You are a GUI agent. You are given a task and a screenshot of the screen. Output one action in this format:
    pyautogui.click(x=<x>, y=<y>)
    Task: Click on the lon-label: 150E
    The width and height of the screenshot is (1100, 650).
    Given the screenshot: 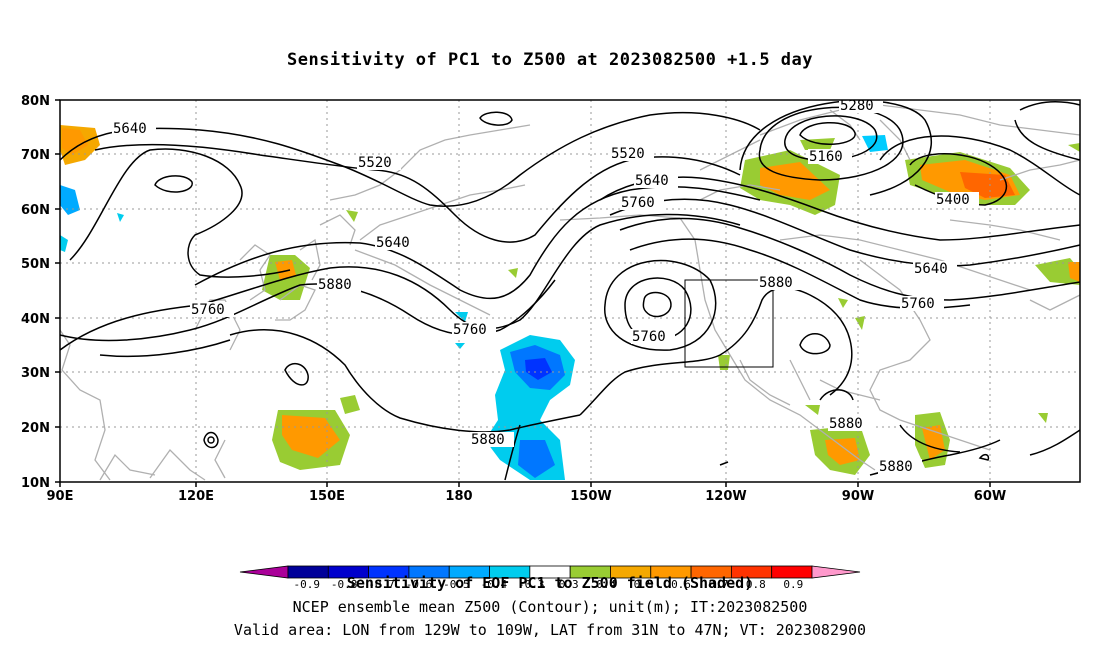 What is the action you would take?
    pyautogui.click(x=327, y=496)
    